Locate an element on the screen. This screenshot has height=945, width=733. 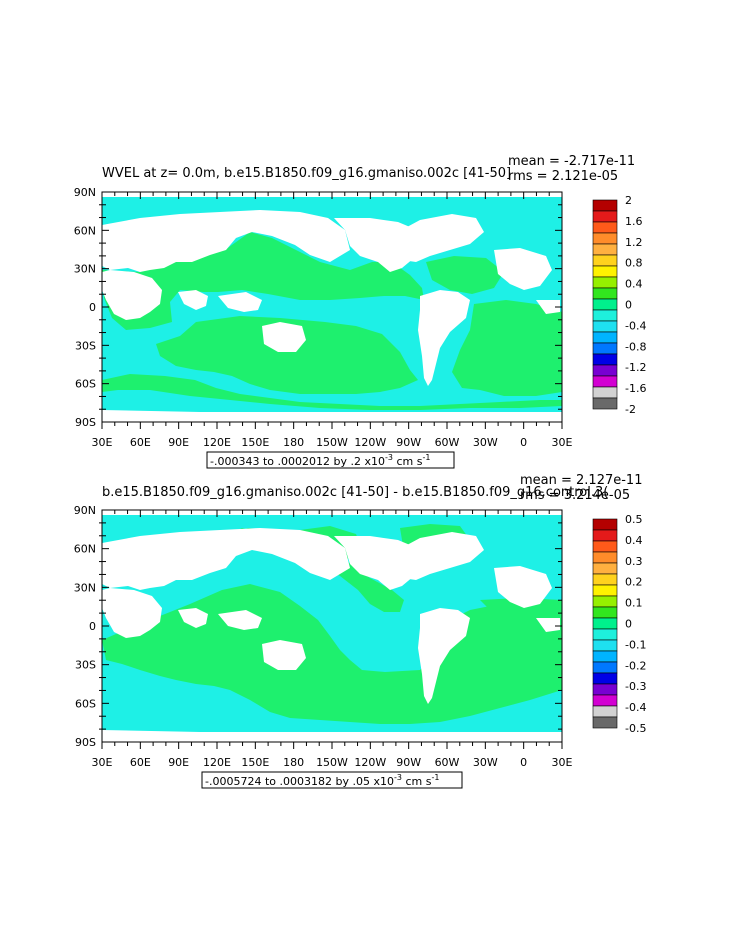
colorbar-label: -1.2 is located at coordinates (635, 367).